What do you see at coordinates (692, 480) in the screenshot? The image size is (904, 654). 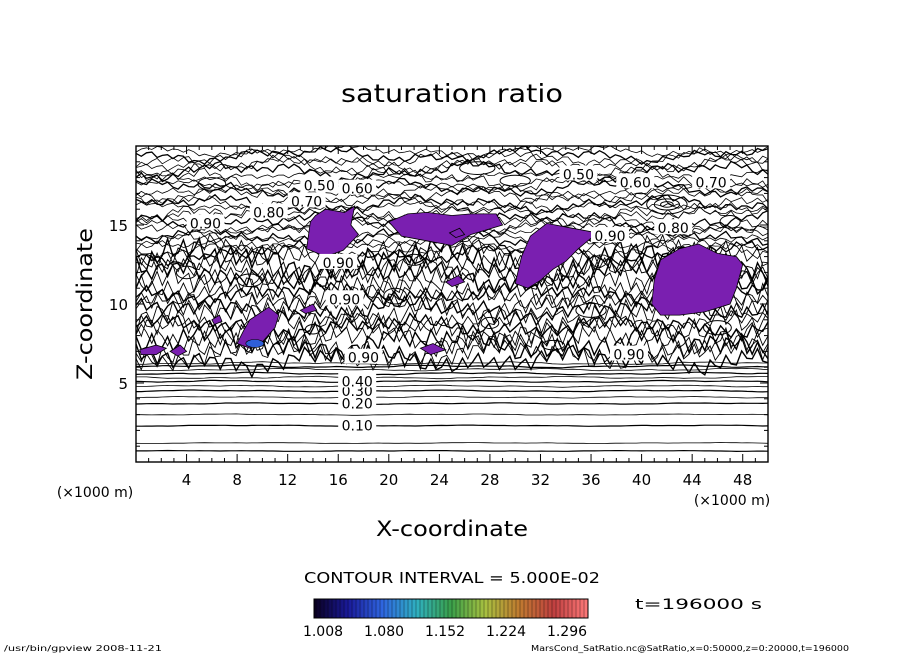 I see `x-tick-label: 44` at bounding box center [692, 480].